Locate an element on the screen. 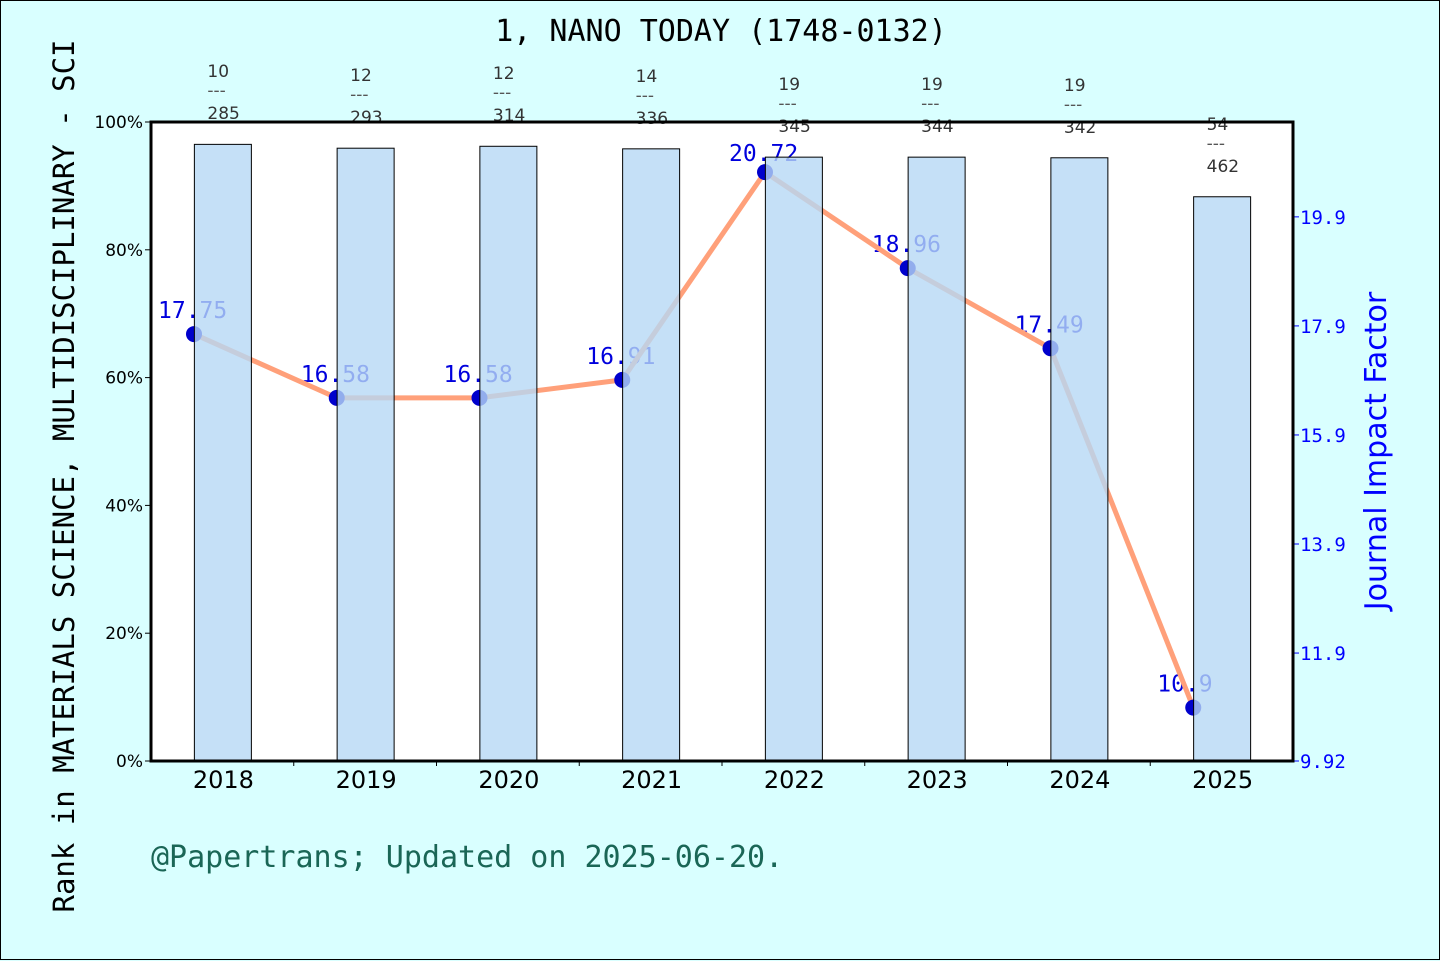  right-tick-label: 9.92 is located at coordinates (1323, 762).